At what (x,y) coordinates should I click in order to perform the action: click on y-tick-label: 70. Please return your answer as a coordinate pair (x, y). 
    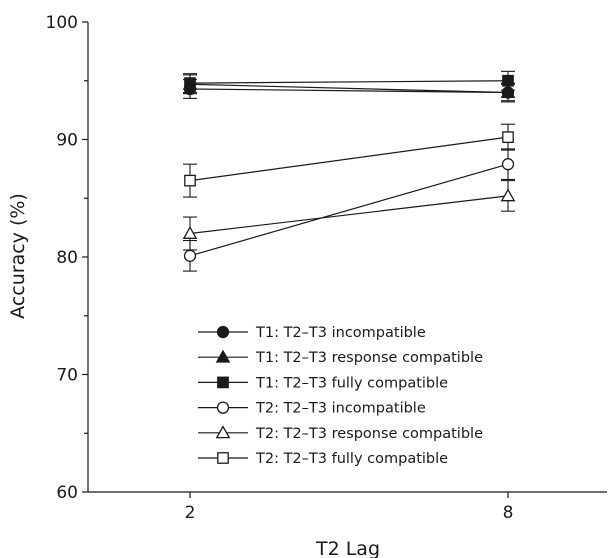
    Looking at the image, I should click on (67, 376).